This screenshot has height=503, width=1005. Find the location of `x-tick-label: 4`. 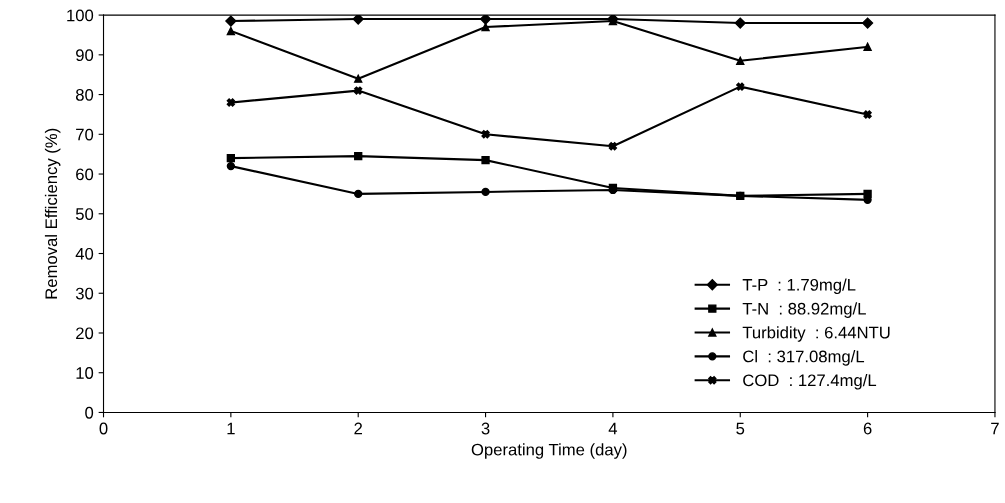

x-tick-label: 4 is located at coordinates (613, 428).